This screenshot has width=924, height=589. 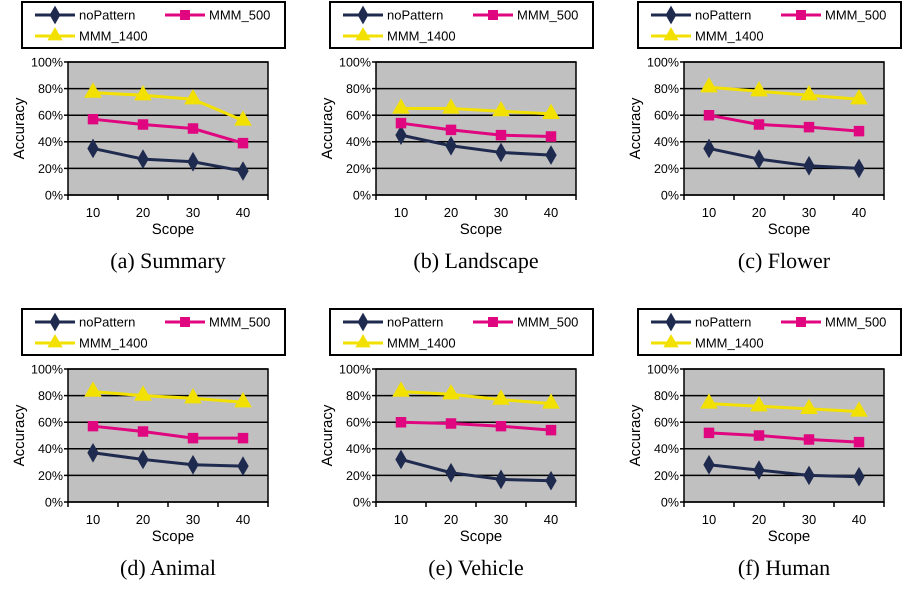 What do you see at coordinates (784, 567) in the screenshot?
I see `text: (f) Human` at bounding box center [784, 567].